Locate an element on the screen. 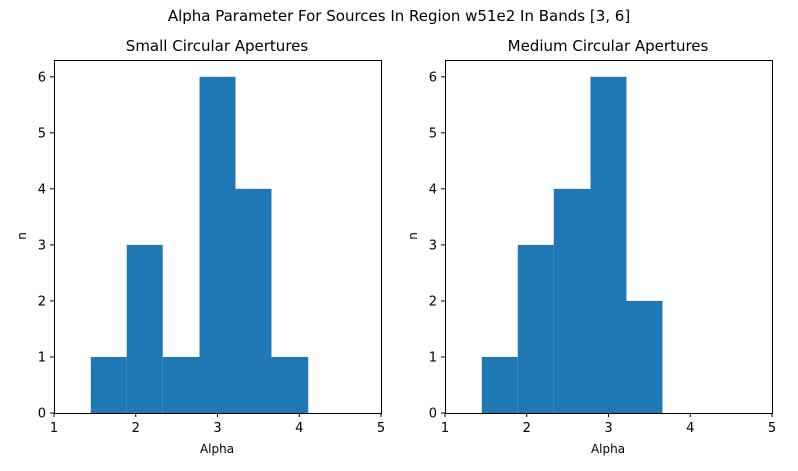 This screenshot has height=471, width=798. left-subplot-ytick-label-1: 1 is located at coordinates (42, 357).